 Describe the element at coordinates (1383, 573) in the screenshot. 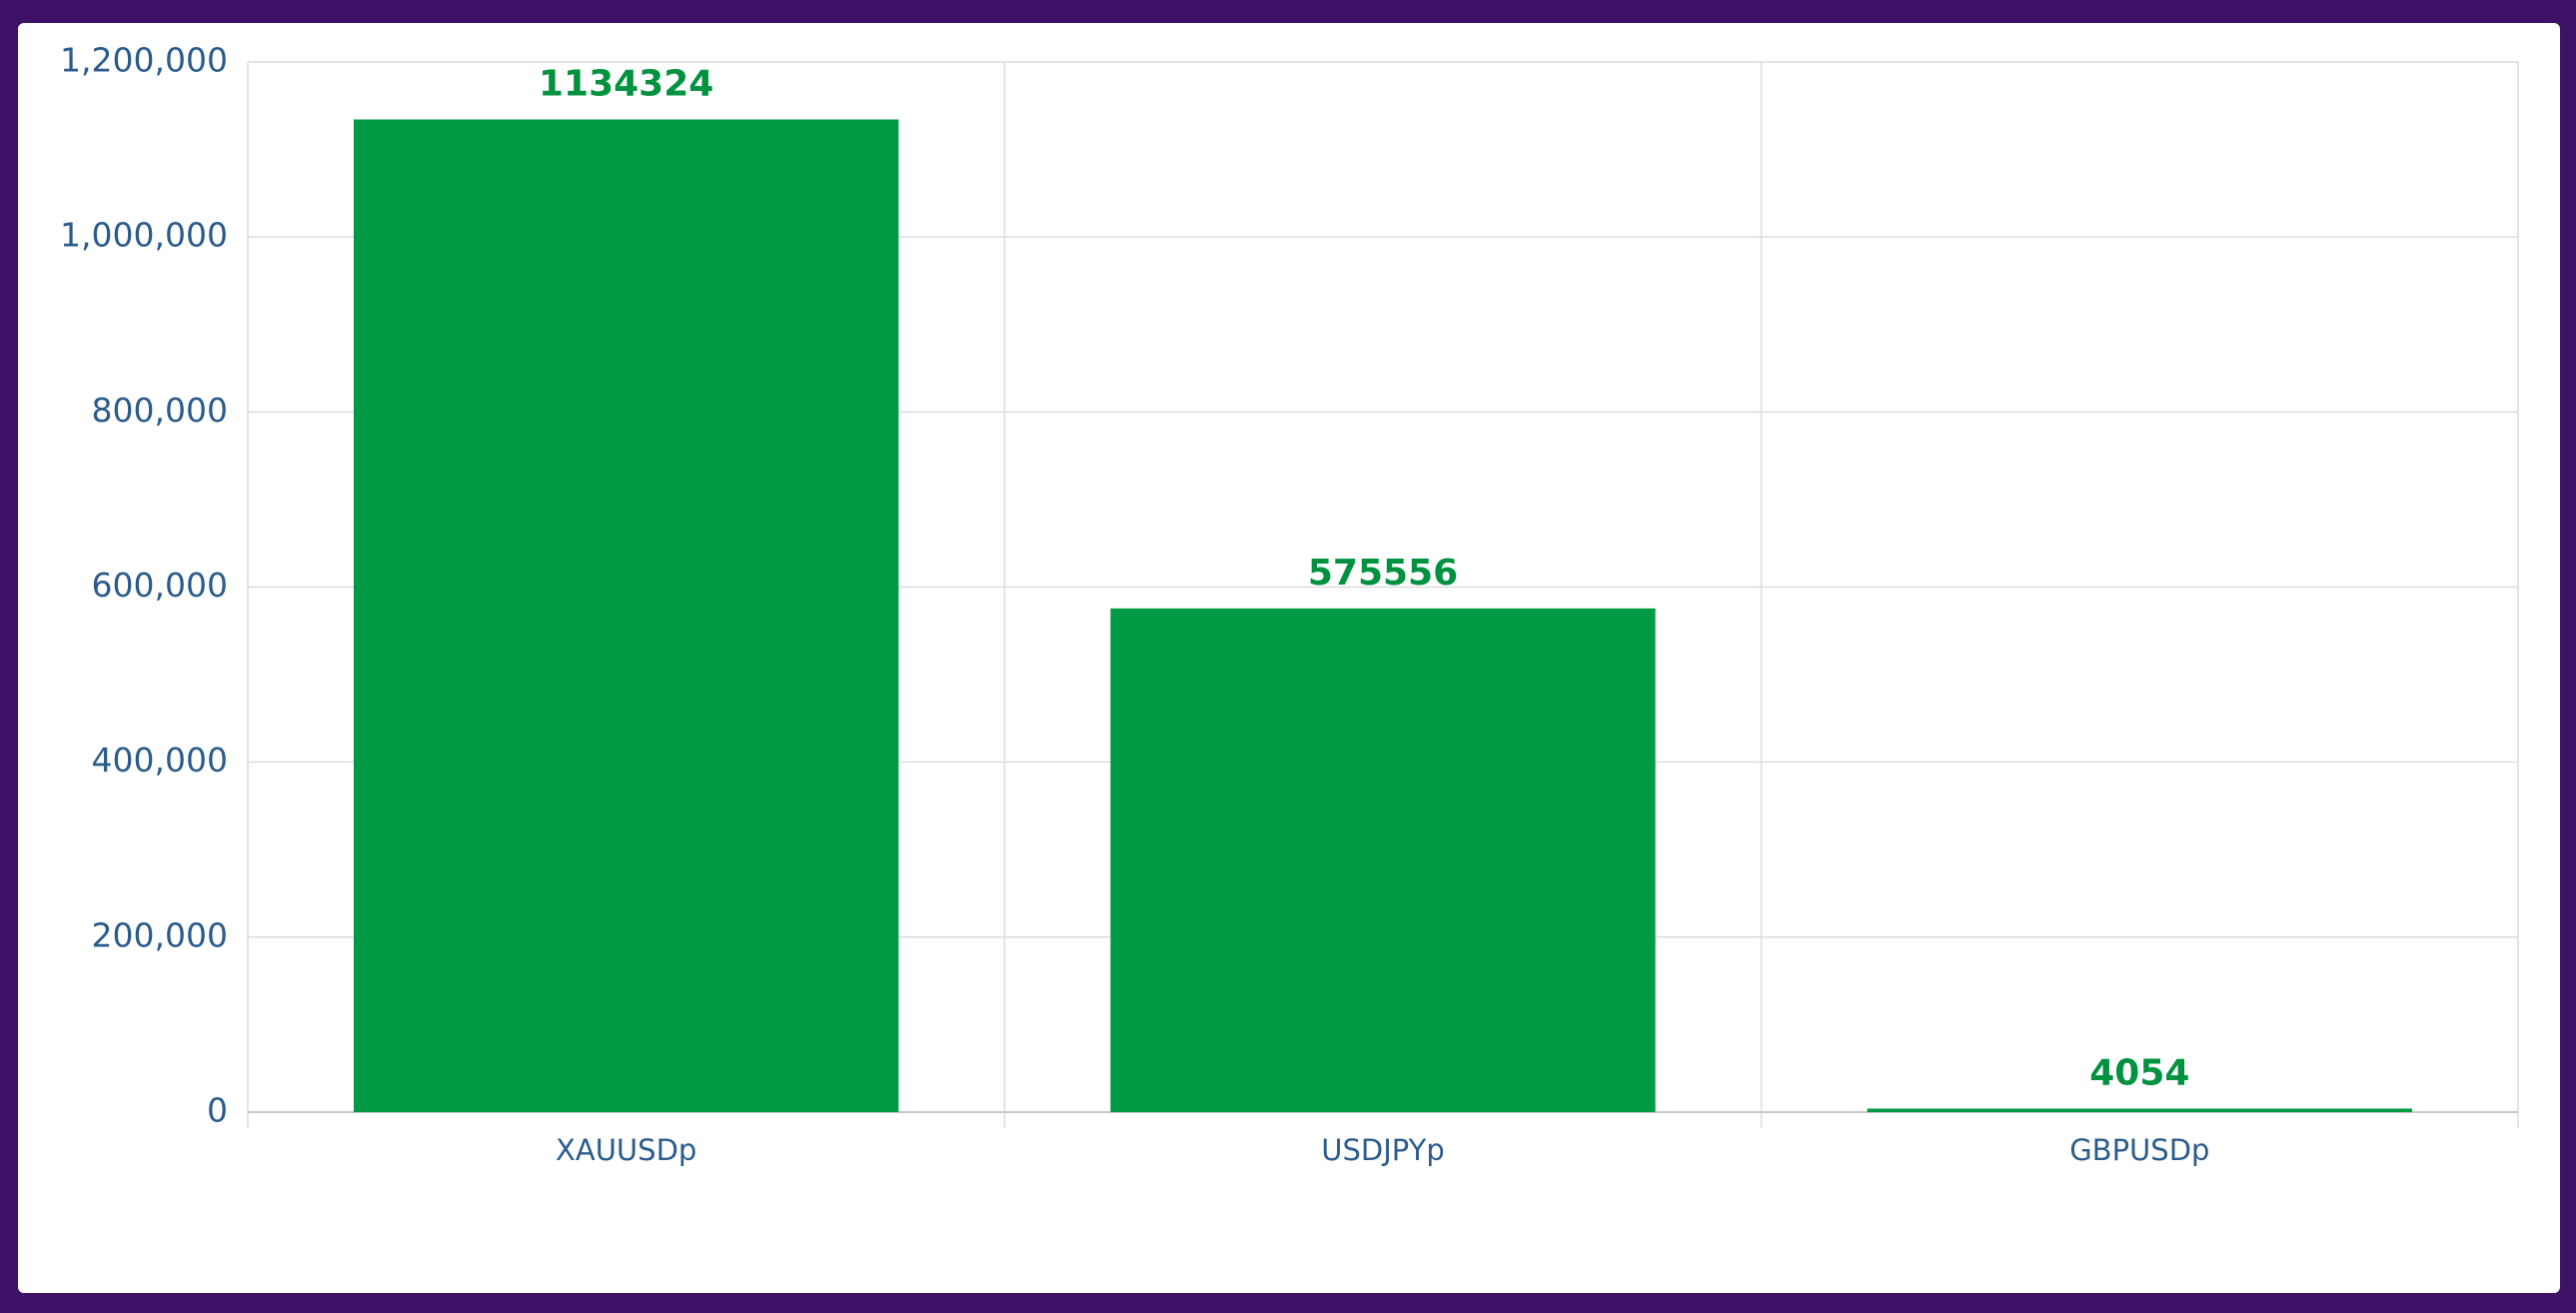

I see `data-label: 575556` at that location.